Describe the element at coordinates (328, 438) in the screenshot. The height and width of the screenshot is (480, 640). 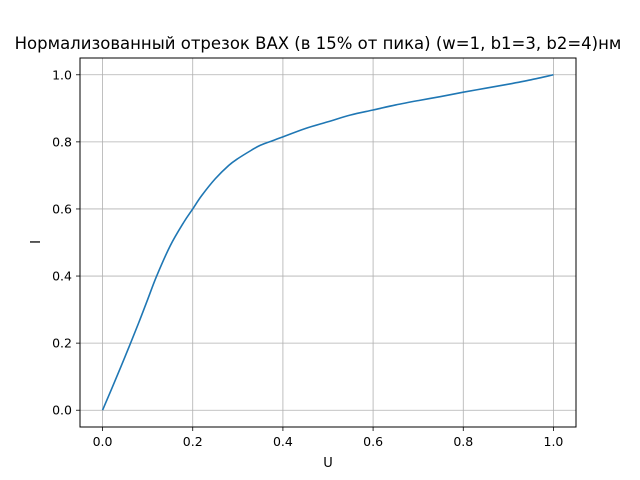
I see `x-axis: 0.0 0.2 0.4 0.6 0.8 1.0` at that location.